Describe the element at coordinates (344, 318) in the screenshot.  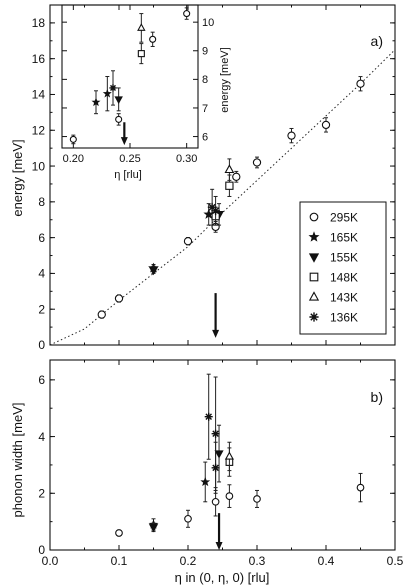
I see `legend-label: 136K` at that location.